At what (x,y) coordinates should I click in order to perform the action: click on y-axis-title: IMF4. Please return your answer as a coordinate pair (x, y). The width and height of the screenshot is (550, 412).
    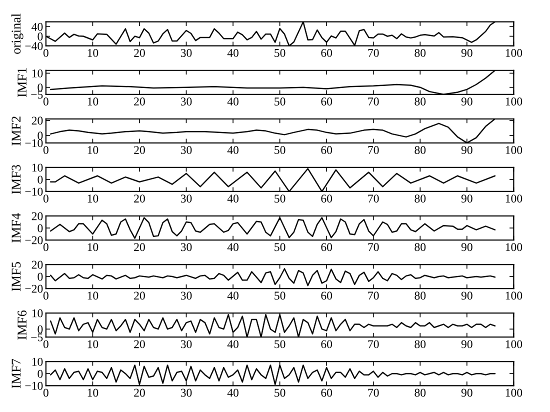
    Looking at the image, I should click on (16, 228).